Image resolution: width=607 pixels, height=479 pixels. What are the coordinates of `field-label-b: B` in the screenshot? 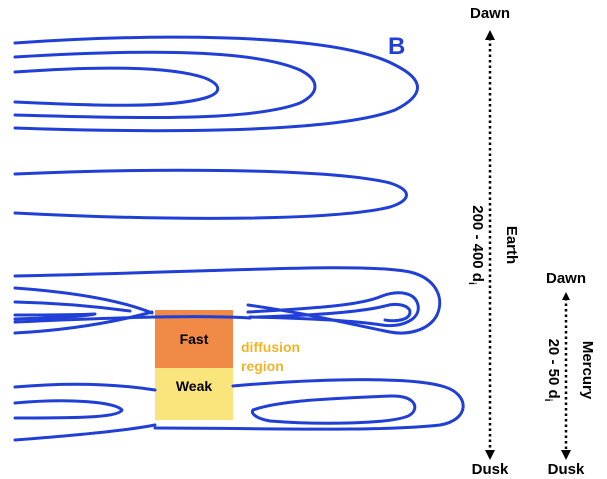 It's located at (396, 46).